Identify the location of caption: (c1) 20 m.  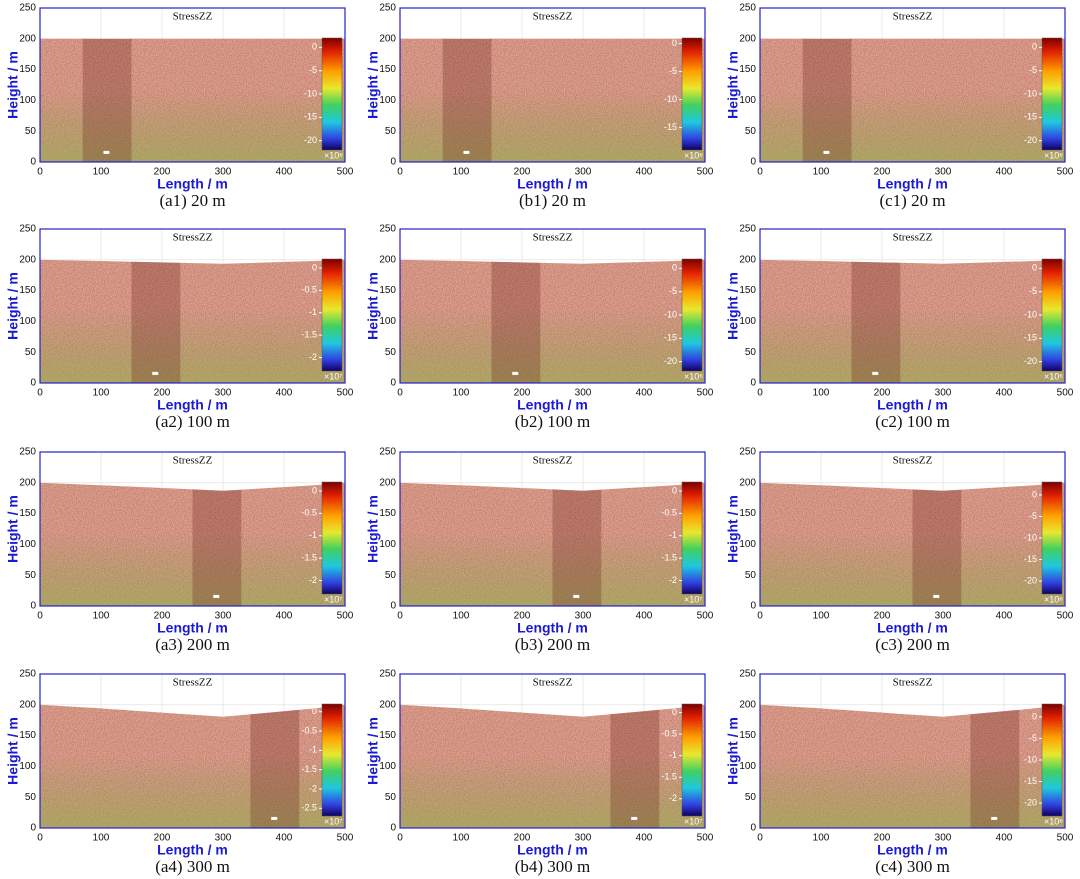
(912, 200).